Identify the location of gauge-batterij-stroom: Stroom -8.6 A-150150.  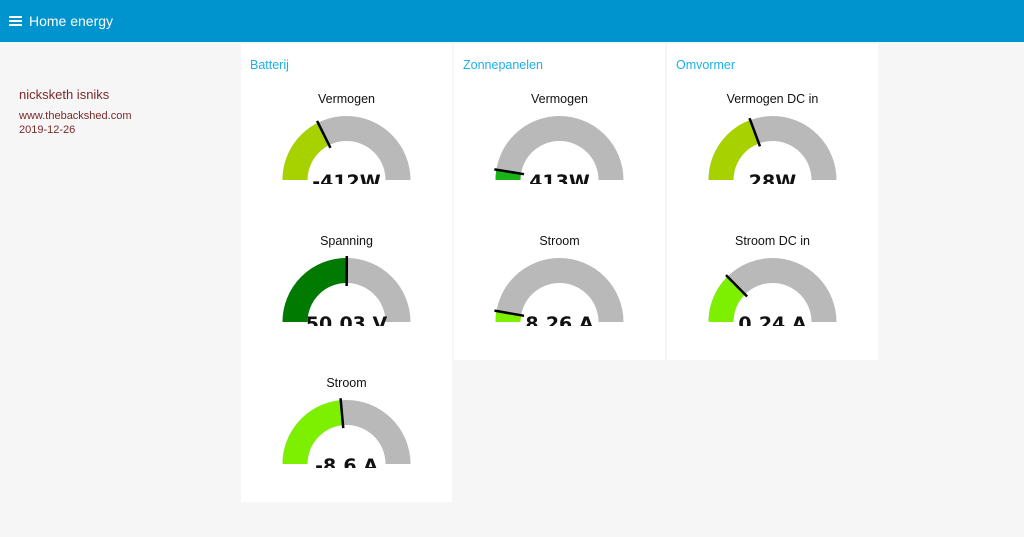
(346, 398).